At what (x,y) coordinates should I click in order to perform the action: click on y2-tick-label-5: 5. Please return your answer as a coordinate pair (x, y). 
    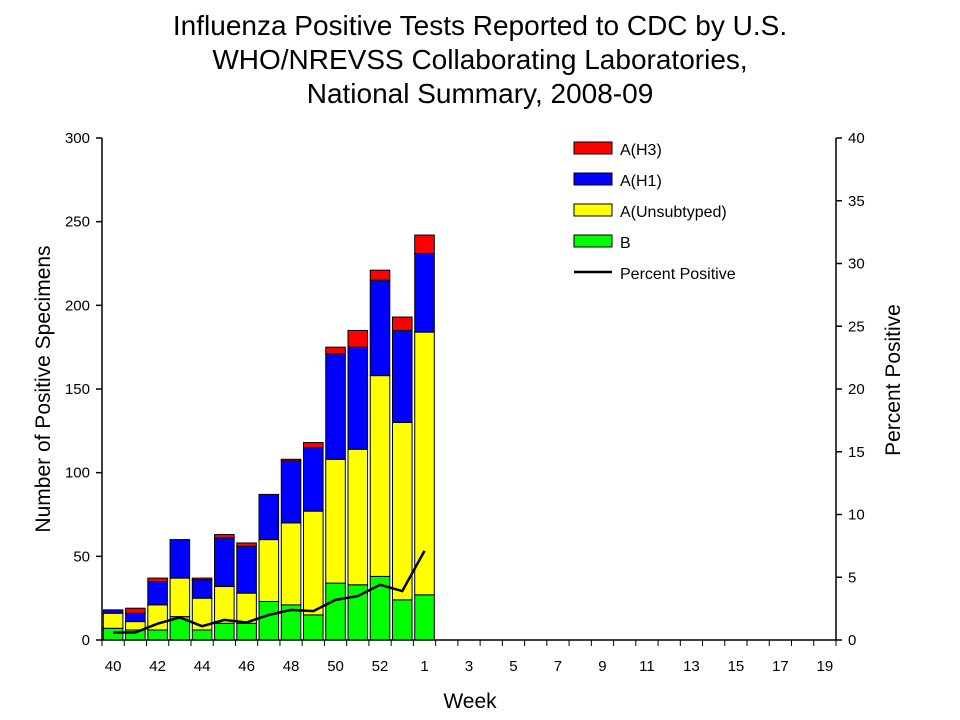
    Looking at the image, I should click on (852, 577).